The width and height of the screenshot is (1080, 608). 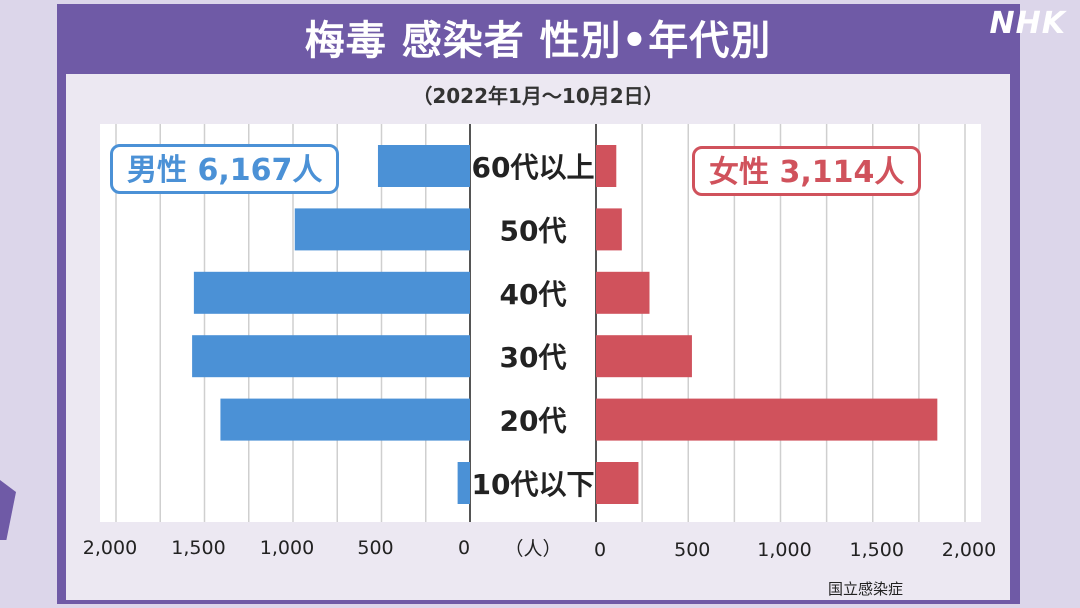 What do you see at coordinates (533, 421) in the screenshot?
I see `category-label: 20代` at bounding box center [533, 421].